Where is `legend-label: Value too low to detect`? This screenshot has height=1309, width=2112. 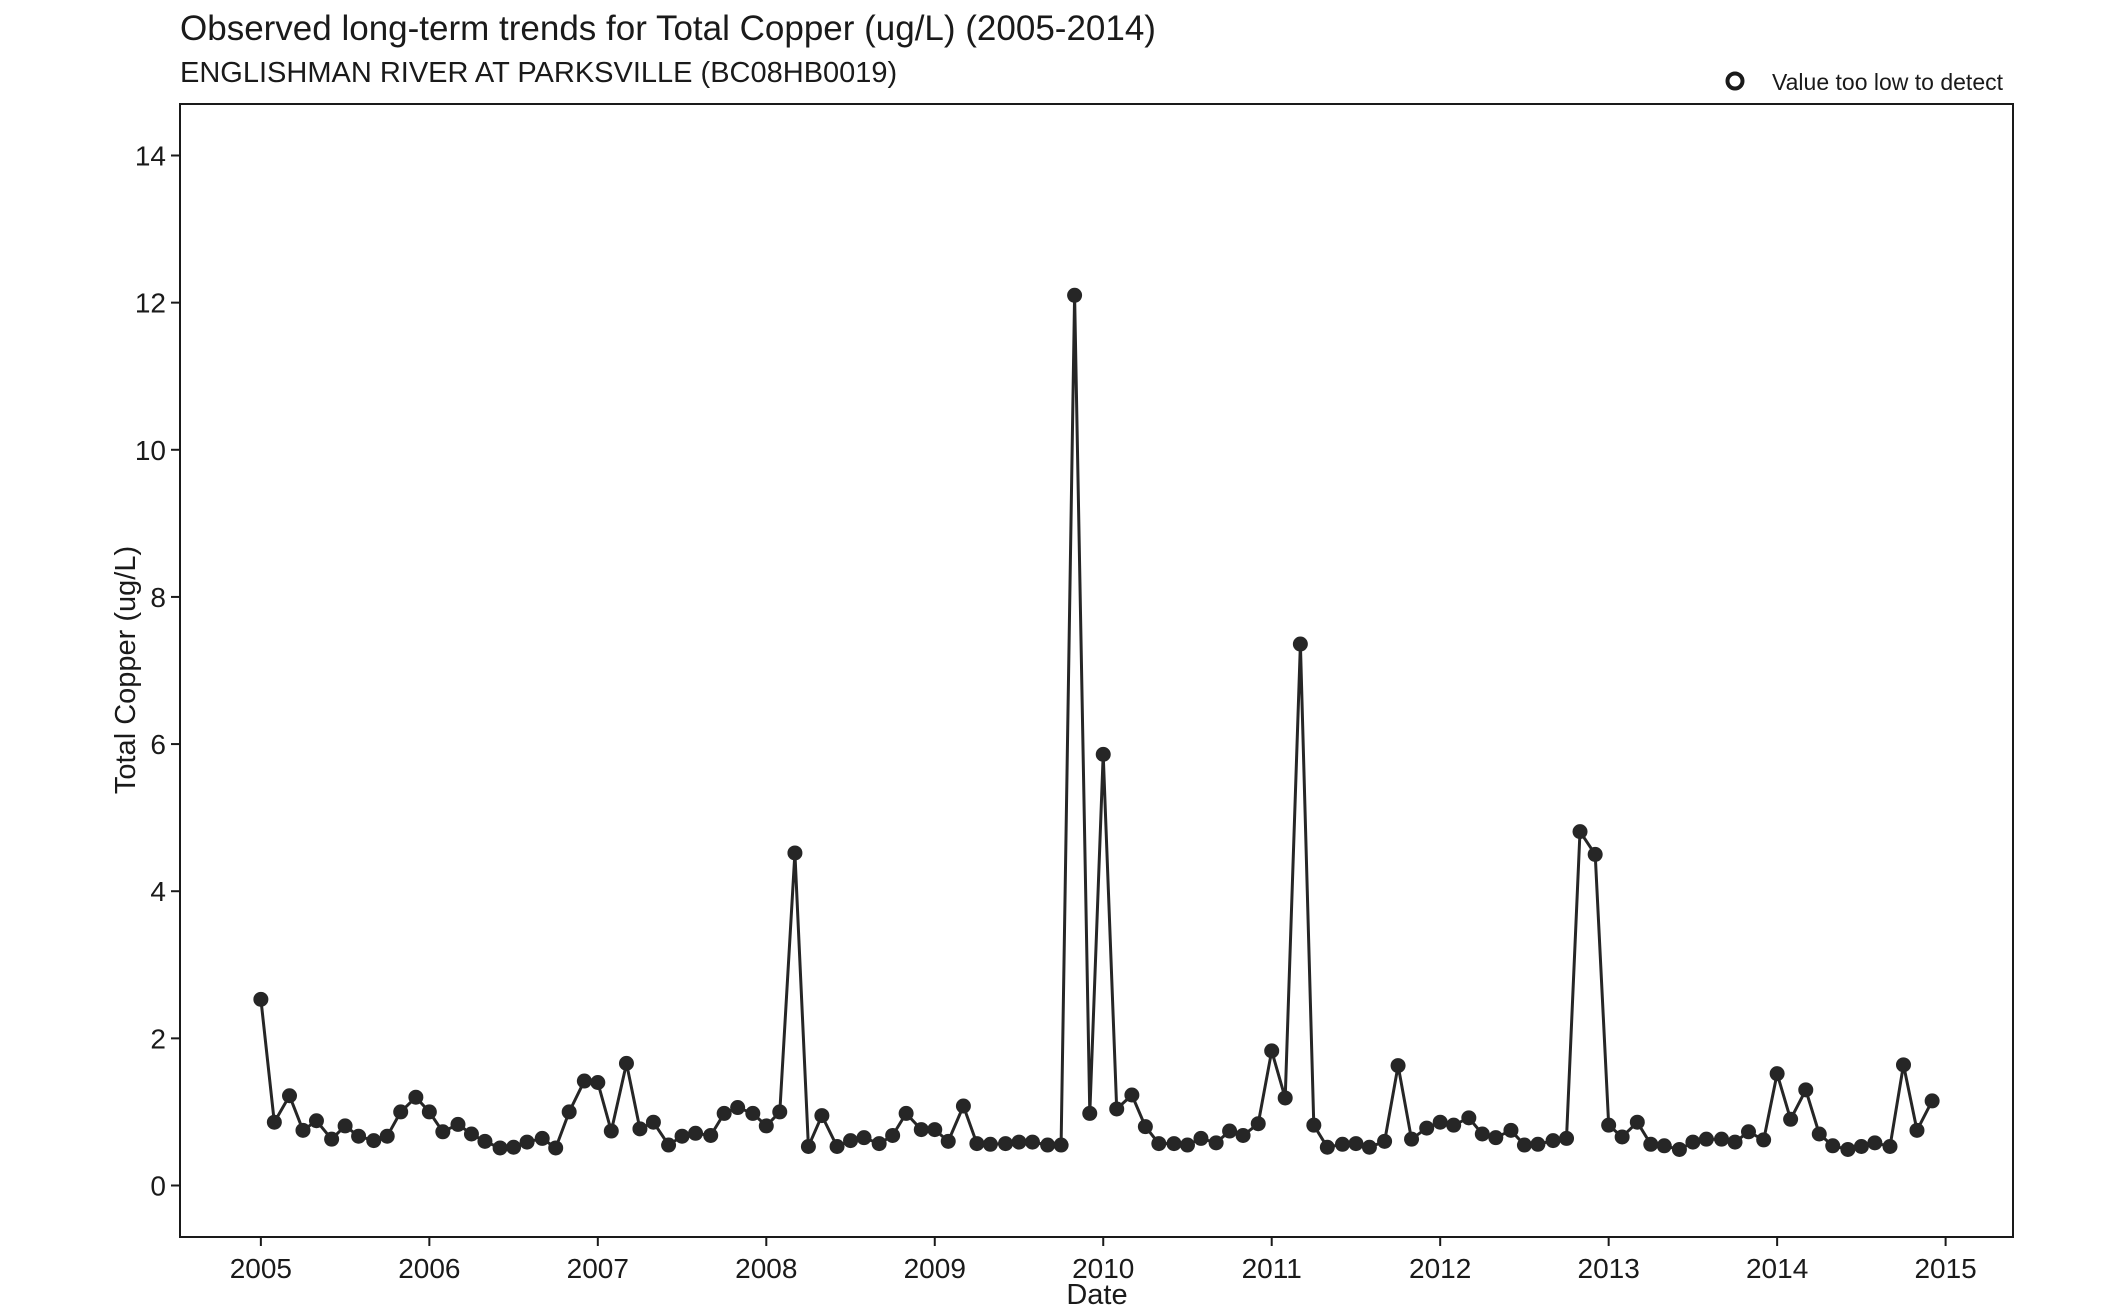 legend-label: Value too low to detect is located at coordinates (1888, 82).